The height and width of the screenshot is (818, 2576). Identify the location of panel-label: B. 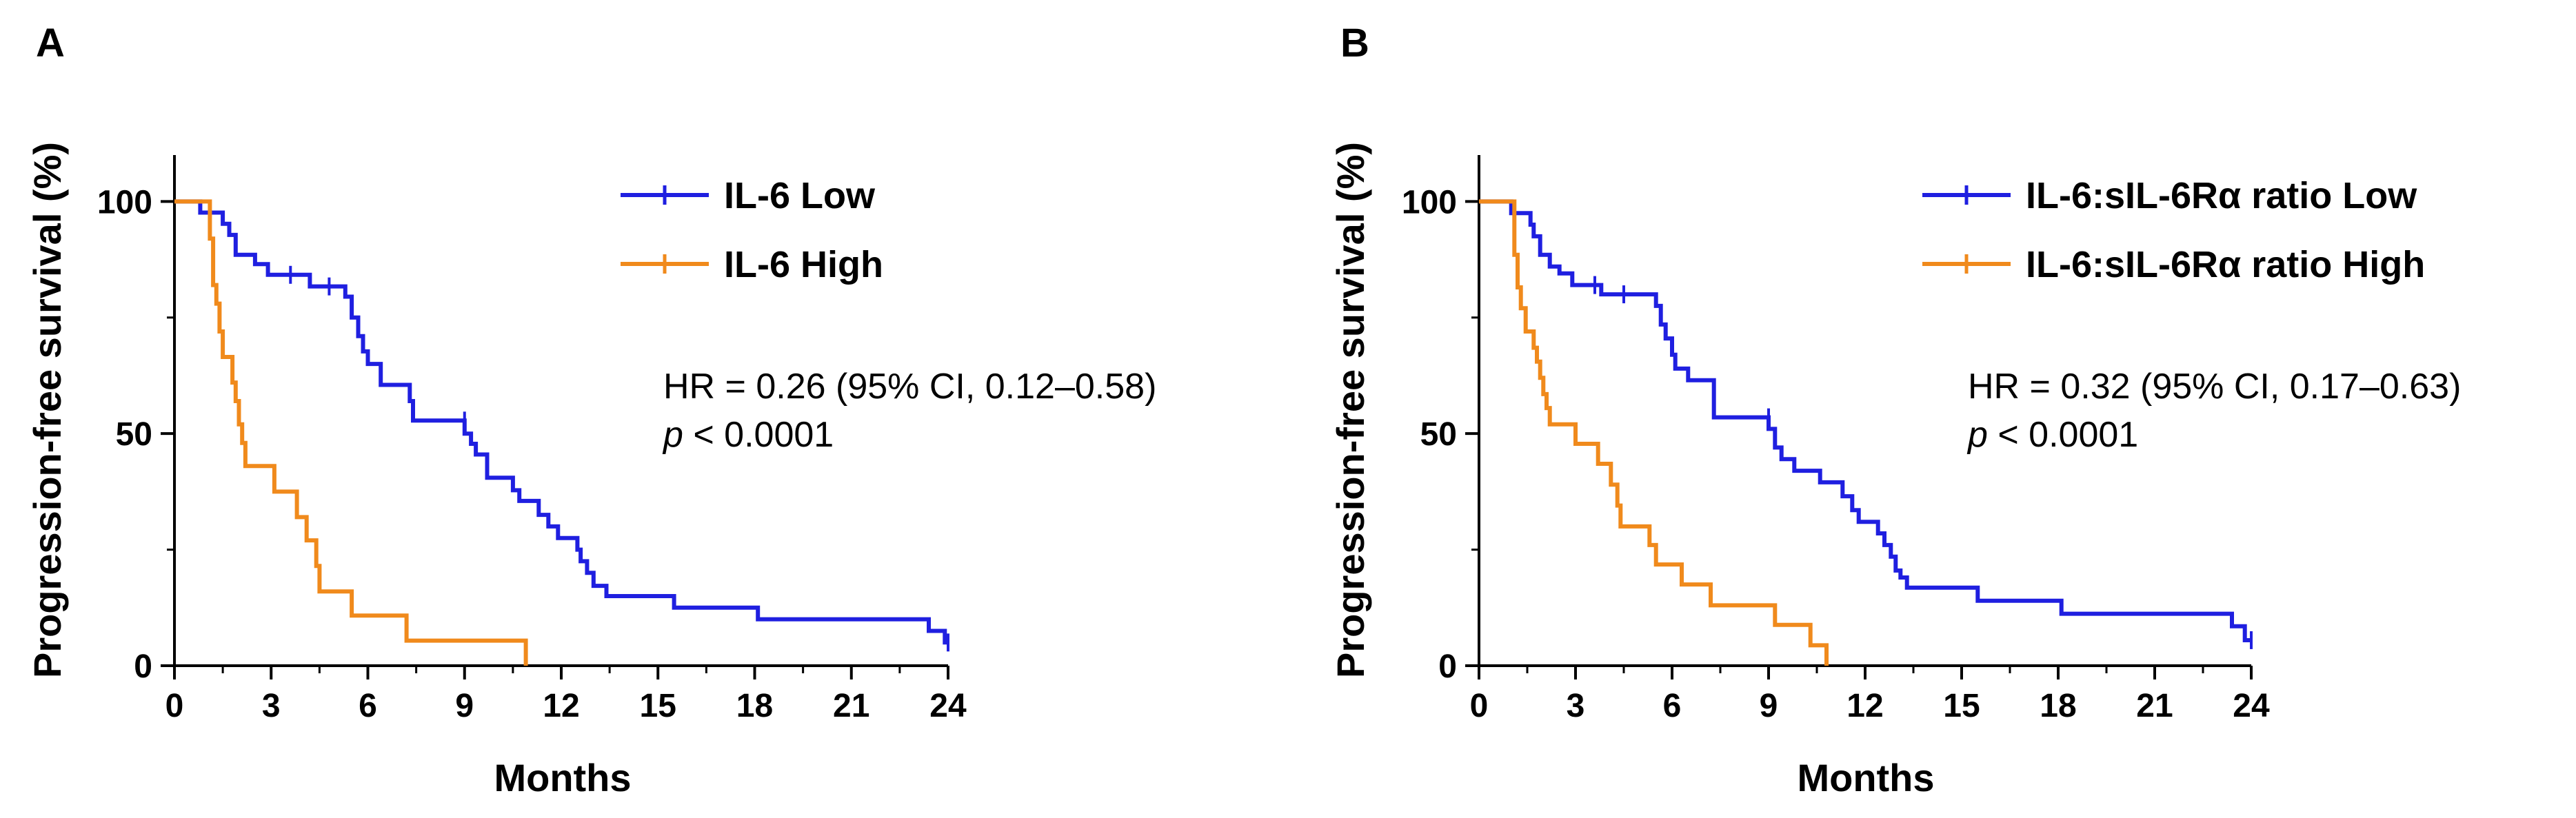
(1354, 43).